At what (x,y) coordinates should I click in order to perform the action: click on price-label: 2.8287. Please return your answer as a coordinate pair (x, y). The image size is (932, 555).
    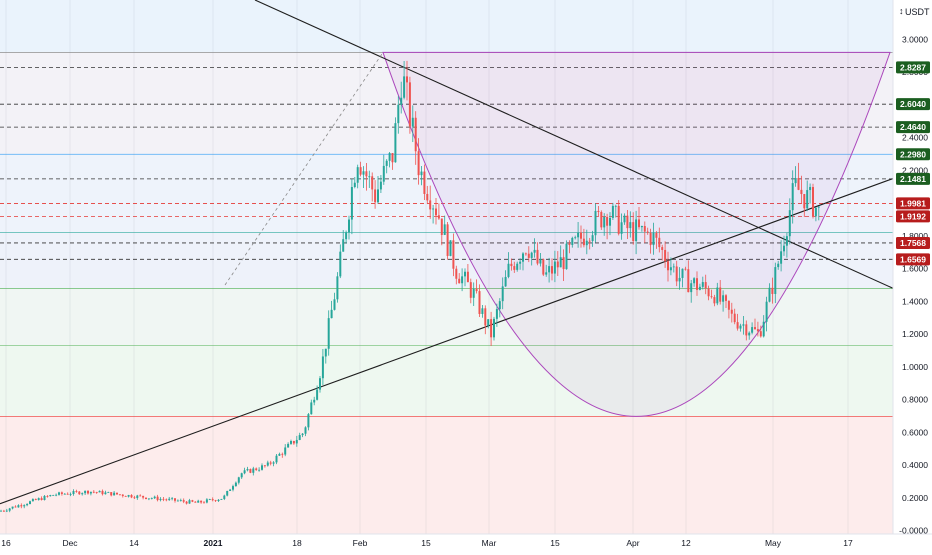
    Looking at the image, I should click on (913, 67).